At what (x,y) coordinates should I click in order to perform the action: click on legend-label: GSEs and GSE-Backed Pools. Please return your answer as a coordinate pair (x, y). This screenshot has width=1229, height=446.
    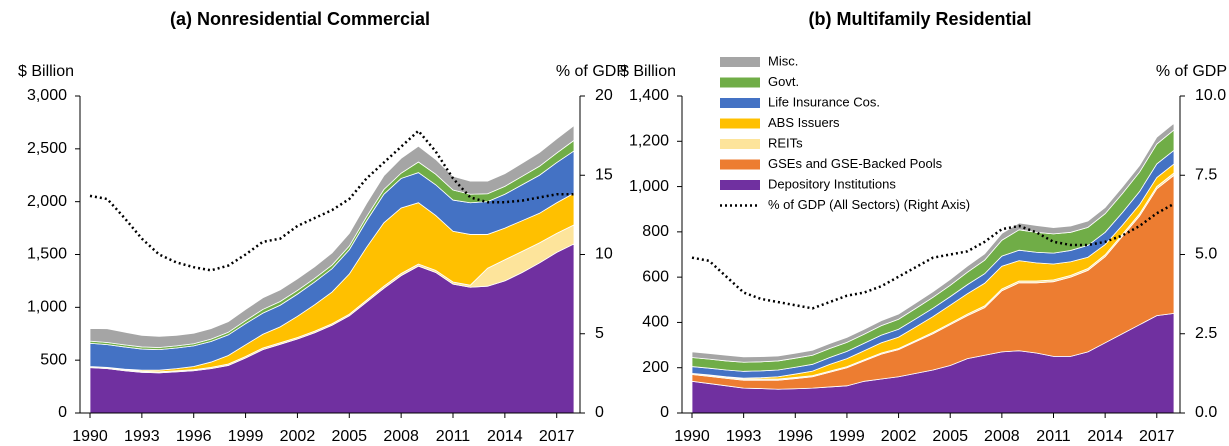
    Looking at the image, I should click on (855, 163).